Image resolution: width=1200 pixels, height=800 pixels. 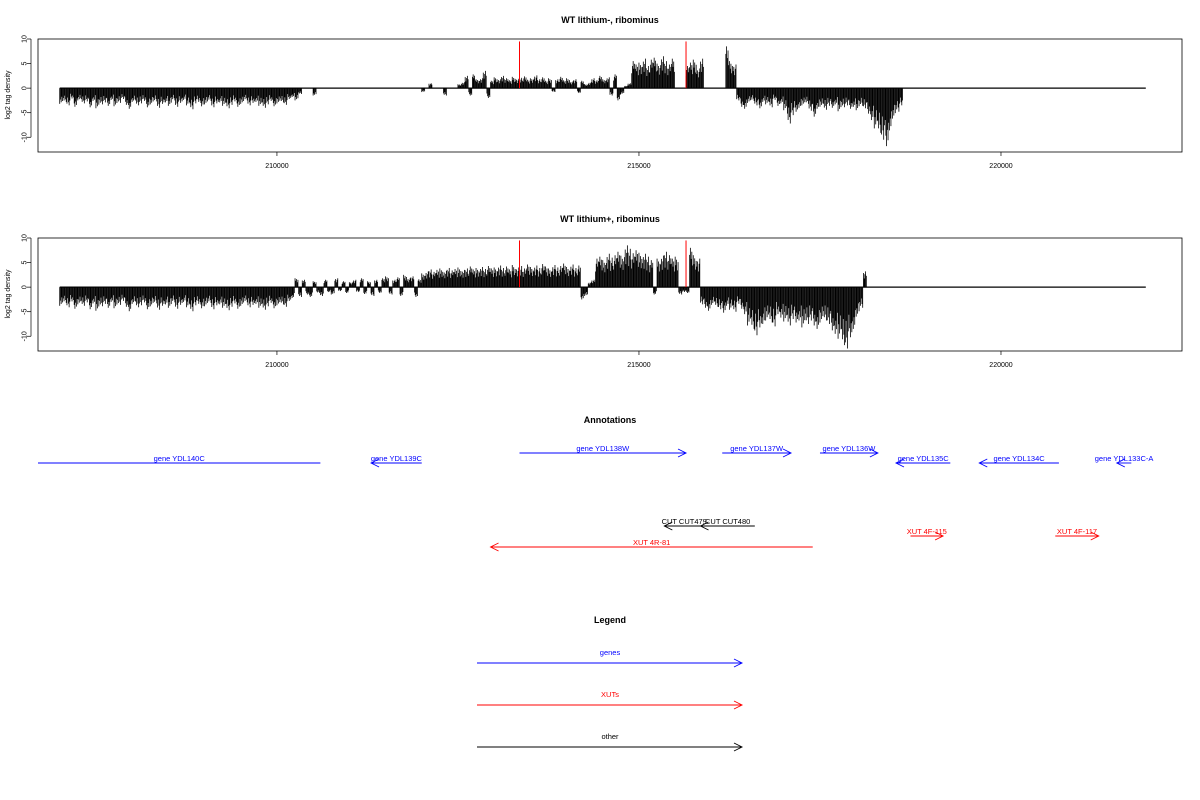 I want to click on cut-arrow: CUT CUT480, so click(x=727, y=524).